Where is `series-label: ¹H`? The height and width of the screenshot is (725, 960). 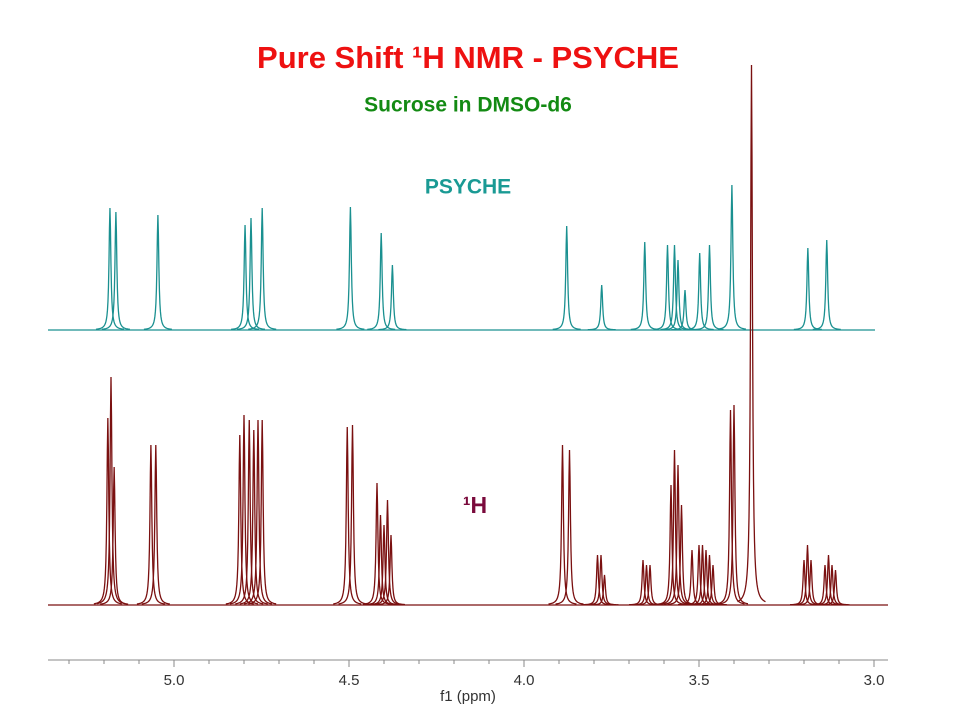
series-label: ¹H is located at coordinates (475, 505).